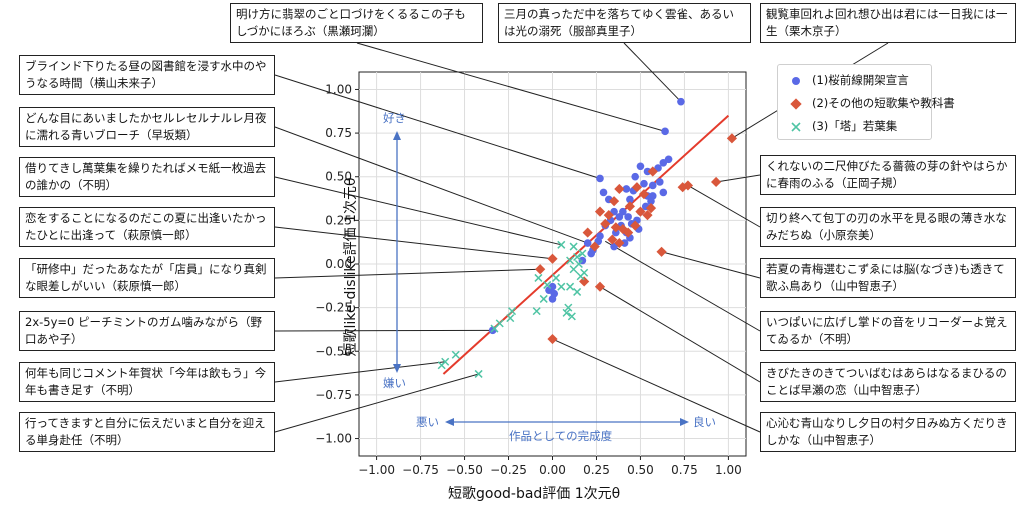  Describe the element at coordinates (338, 220) in the screenshot. I see `y-tick-label: 0.25` at that location.